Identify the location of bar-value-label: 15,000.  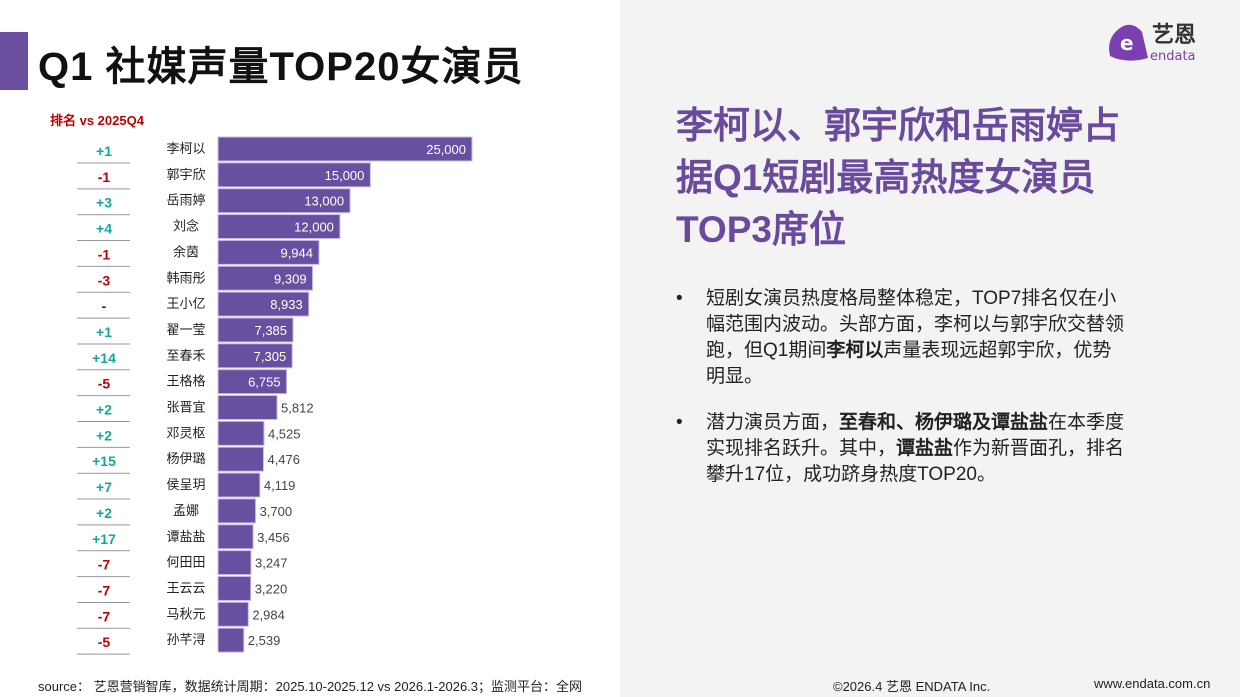
(345, 175).